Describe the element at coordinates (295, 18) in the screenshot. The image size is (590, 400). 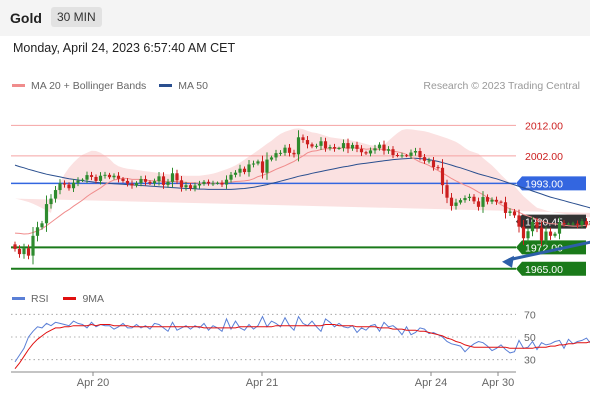
I see `top-bar: Gold 30 MIN` at that location.